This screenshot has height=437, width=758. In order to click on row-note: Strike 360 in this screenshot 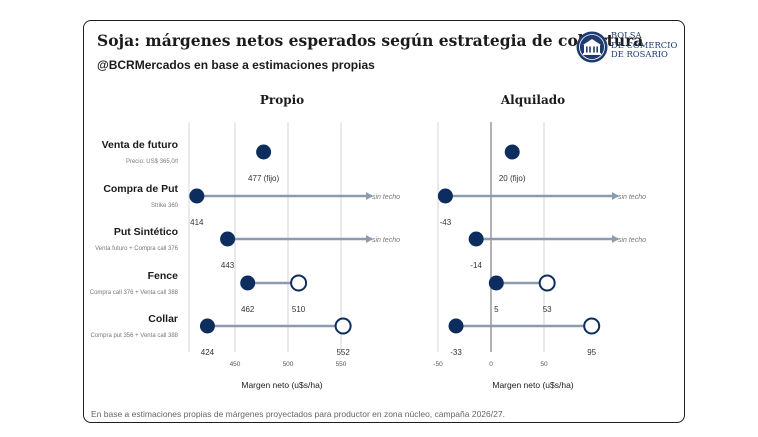, I will do `click(165, 206)`.